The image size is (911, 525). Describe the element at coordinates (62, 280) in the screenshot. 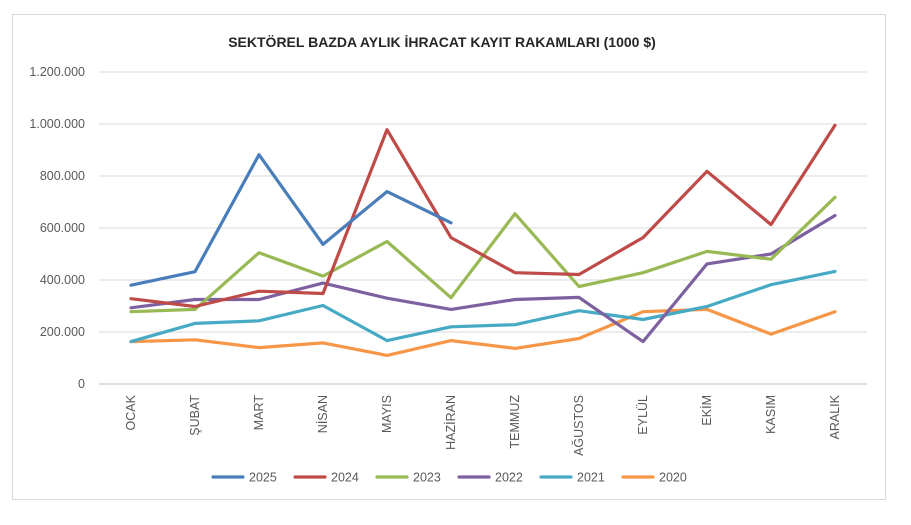

I see `y-tick-label: 400.000` at that location.